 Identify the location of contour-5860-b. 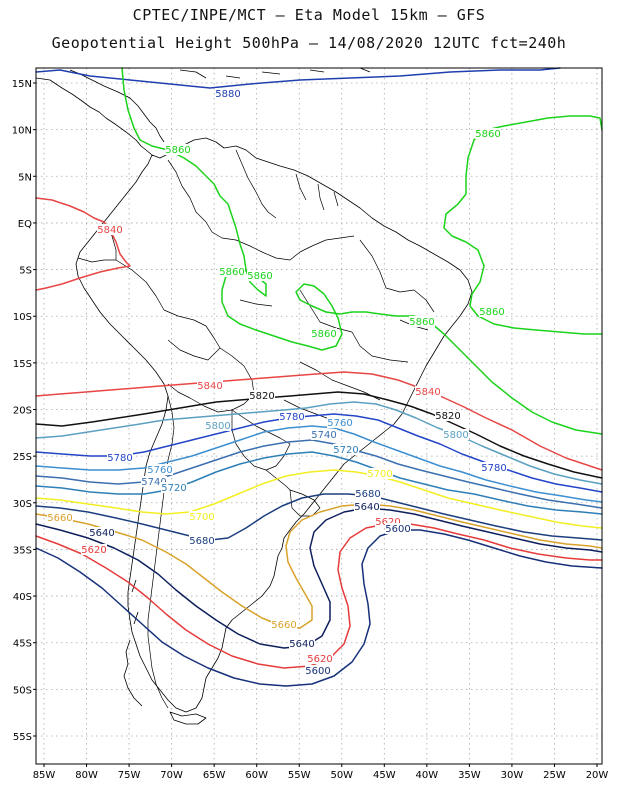
(523, 225).